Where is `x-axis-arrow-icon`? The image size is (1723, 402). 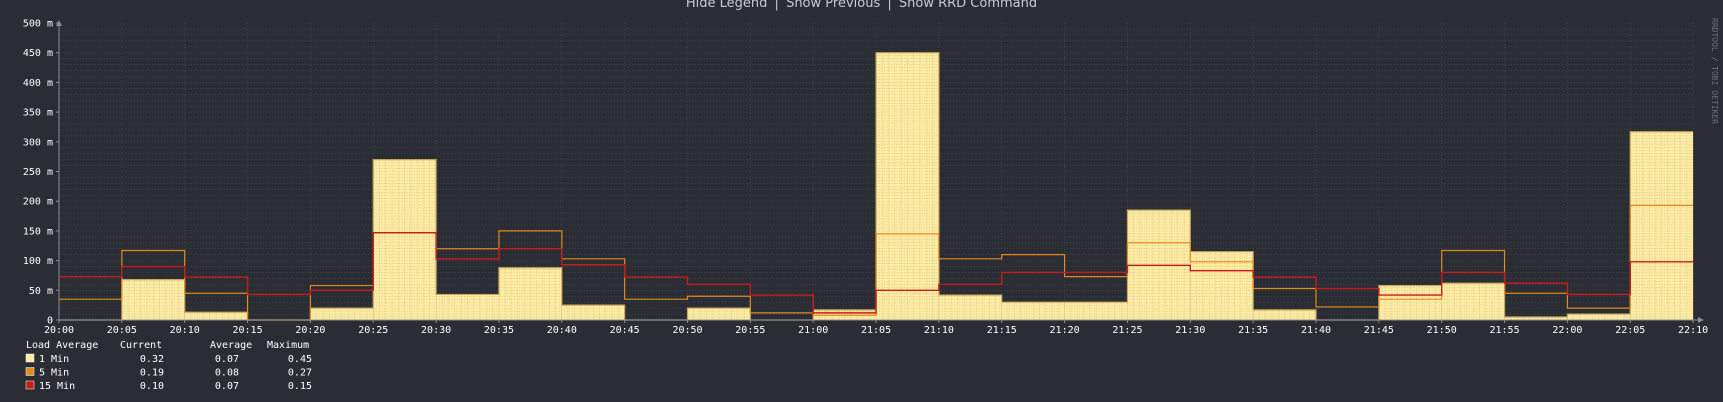
x-axis-arrow-icon is located at coordinates (1701, 320).